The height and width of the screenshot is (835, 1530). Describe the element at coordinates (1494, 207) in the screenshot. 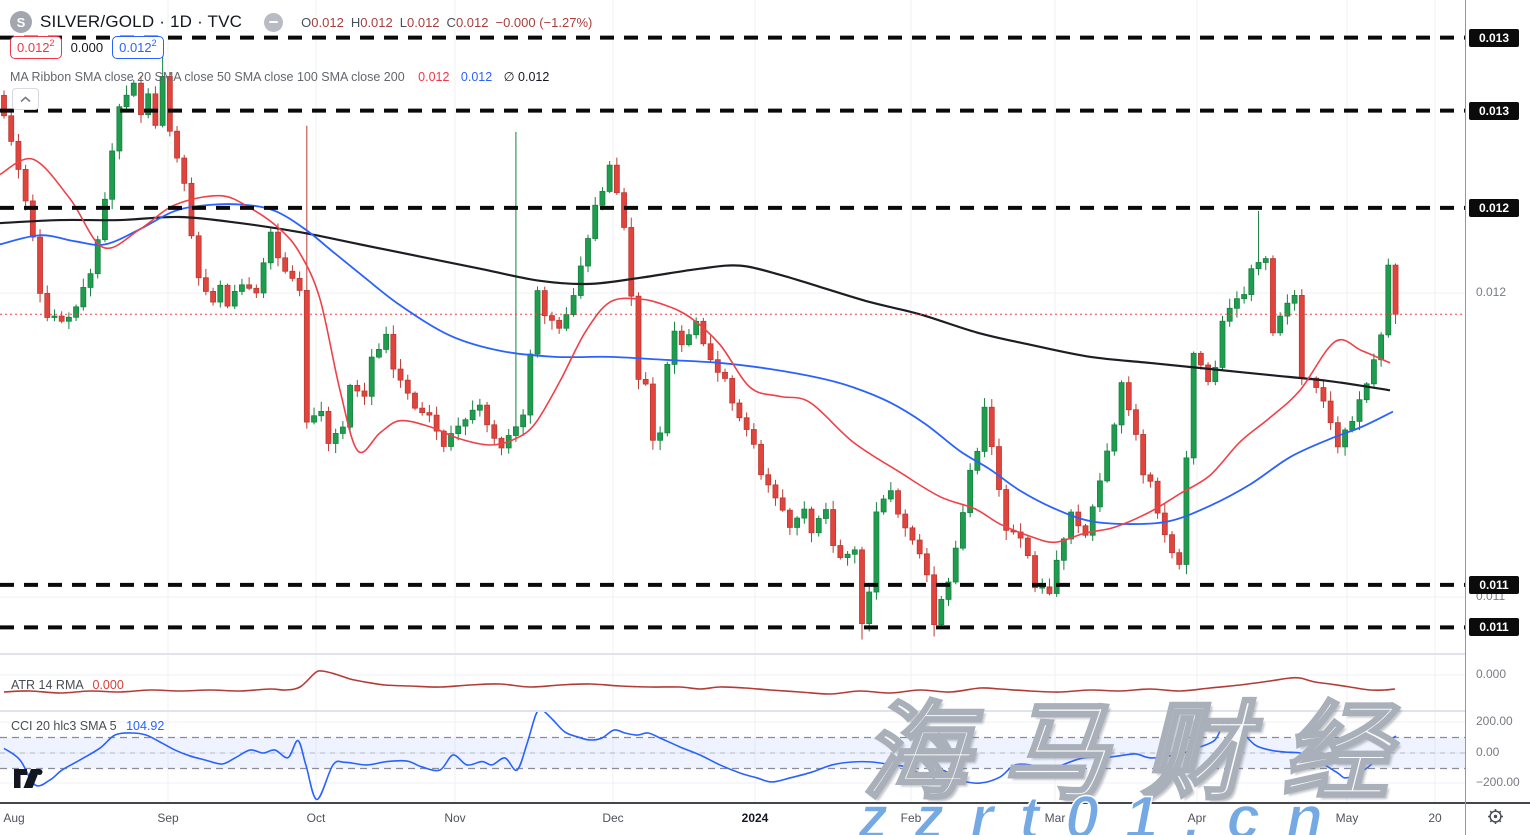

I see `level-price-badge: 0.012` at that location.